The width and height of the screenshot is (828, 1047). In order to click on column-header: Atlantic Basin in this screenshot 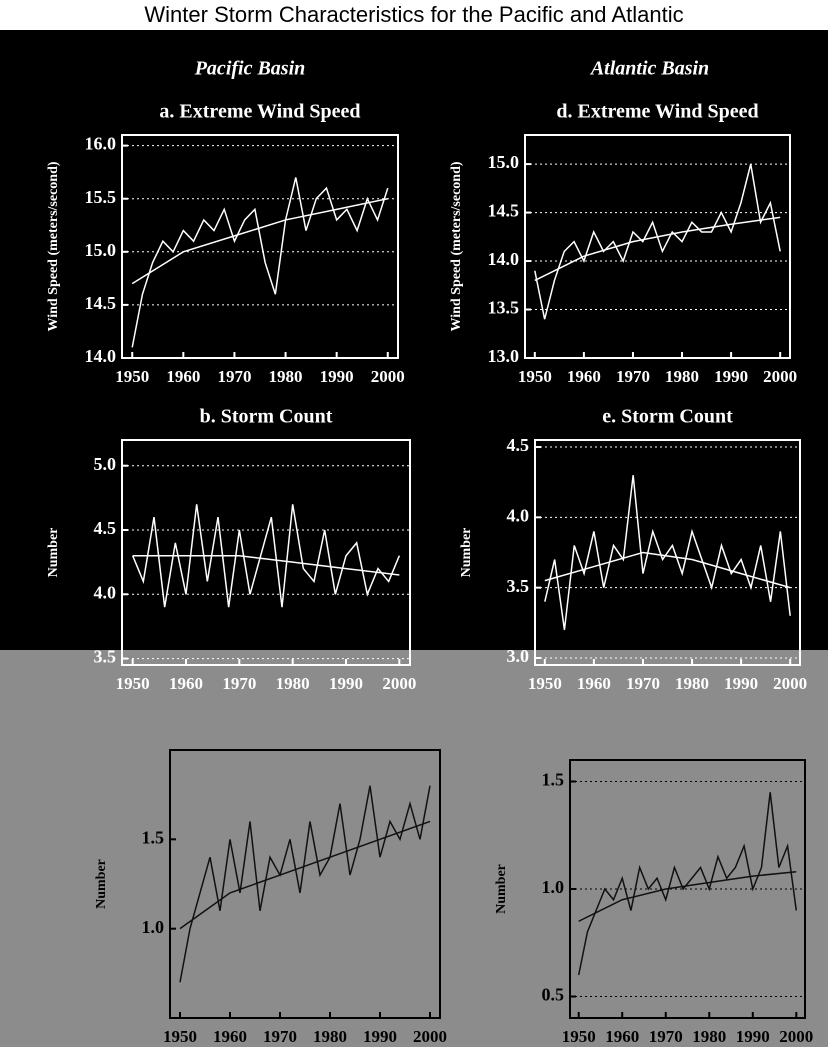, I will do `click(649, 69)`.